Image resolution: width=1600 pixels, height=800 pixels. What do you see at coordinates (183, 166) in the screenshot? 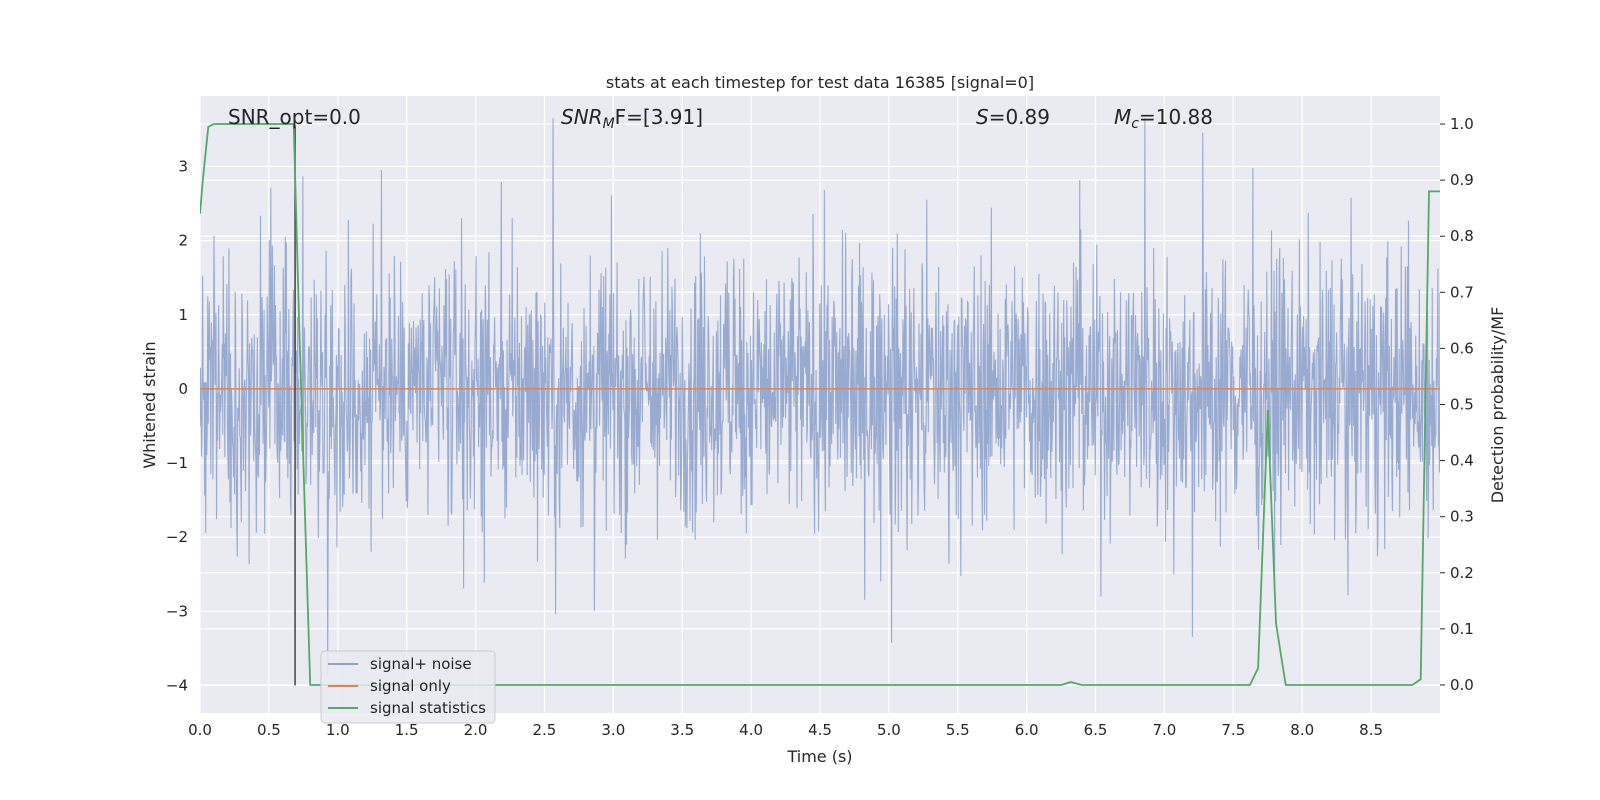
I see `left-y-tick-label: 3` at bounding box center [183, 166].